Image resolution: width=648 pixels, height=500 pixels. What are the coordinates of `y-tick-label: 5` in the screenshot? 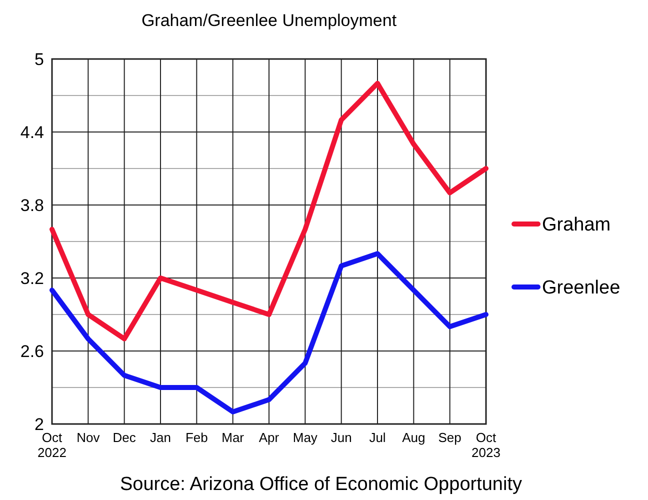 It's located at (39, 59).